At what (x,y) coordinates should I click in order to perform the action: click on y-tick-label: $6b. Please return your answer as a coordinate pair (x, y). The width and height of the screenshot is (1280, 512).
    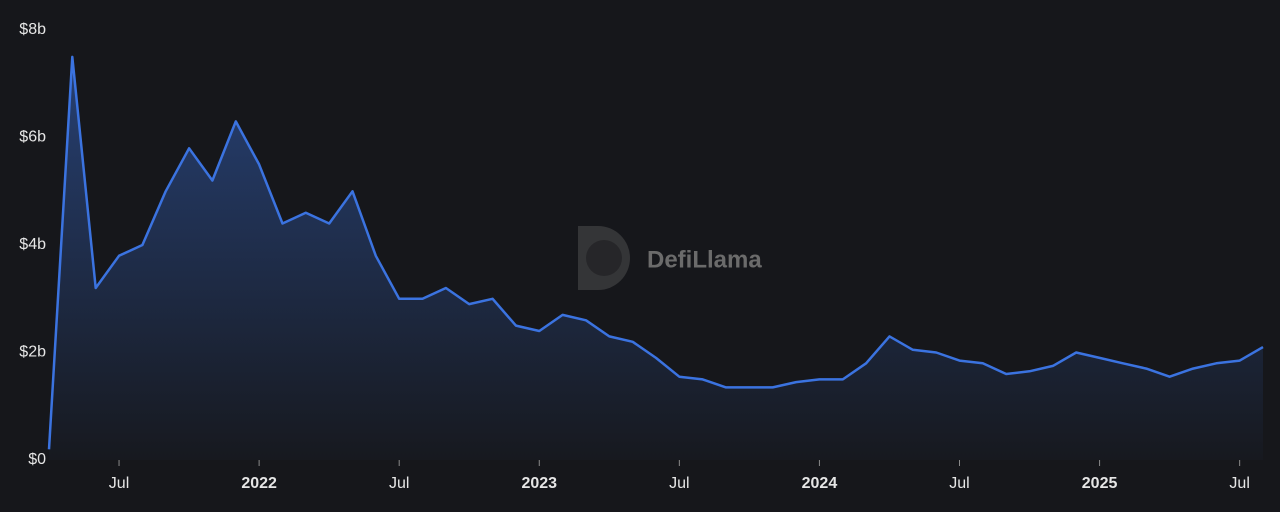
    Looking at the image, I should click on (32, 137).